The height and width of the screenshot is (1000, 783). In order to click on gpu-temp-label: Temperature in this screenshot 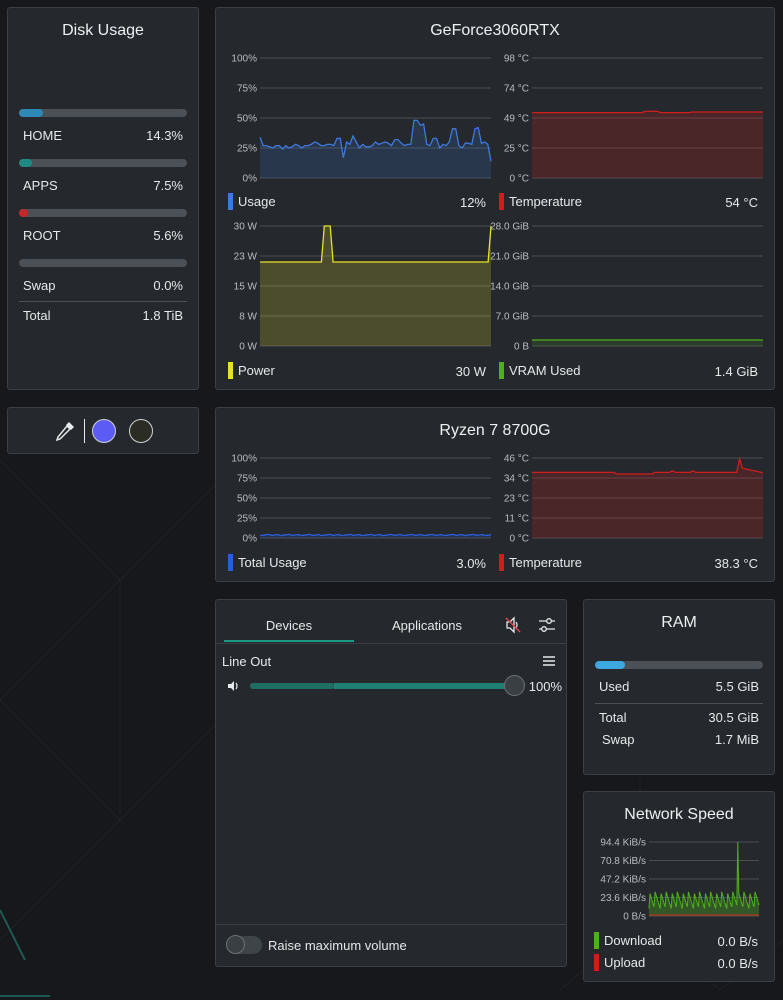, I will do `click(545, 201)`.